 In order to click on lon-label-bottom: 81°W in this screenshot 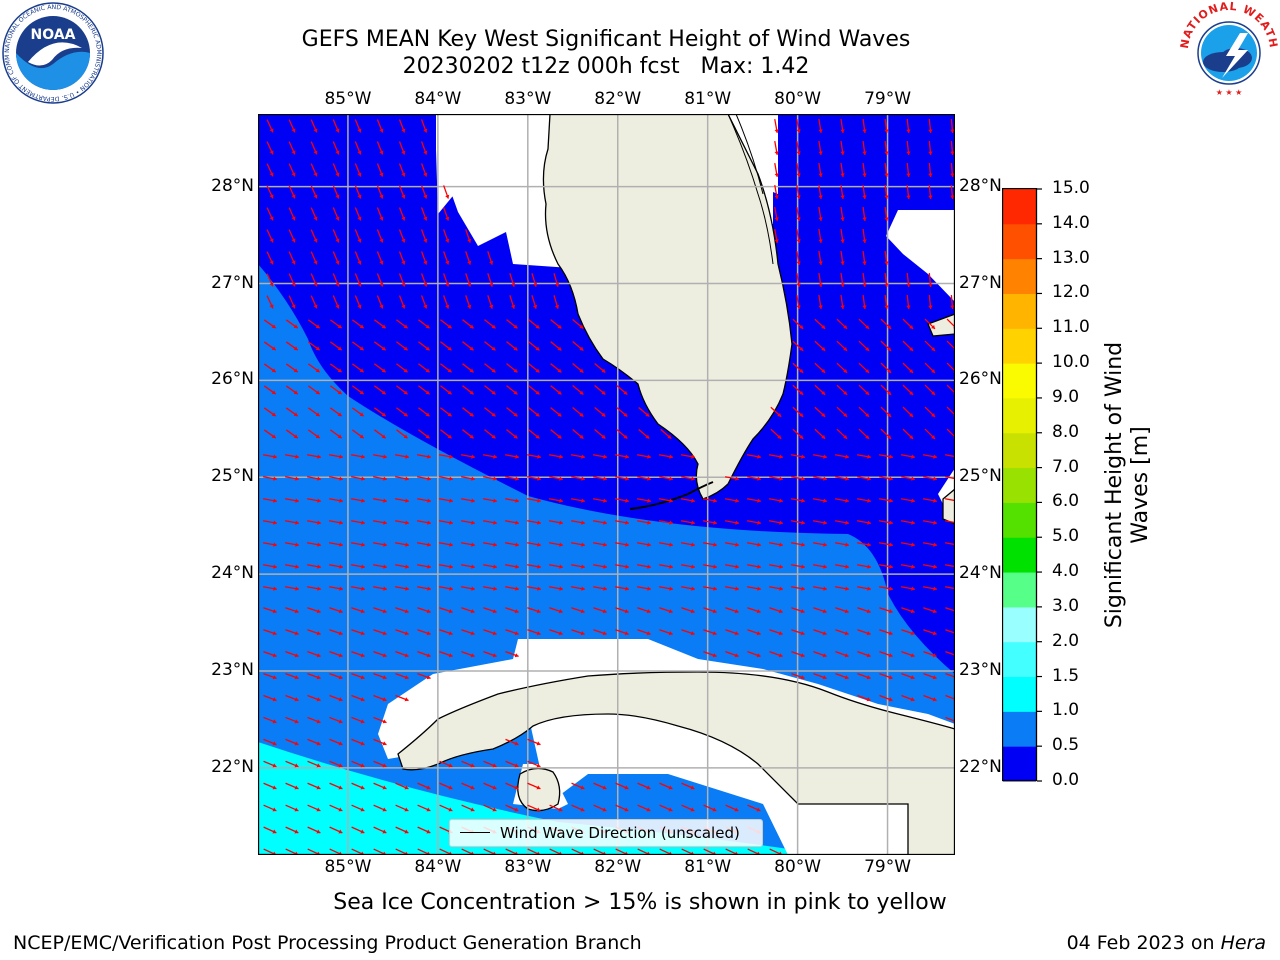, I will do `click(708, 867)`.